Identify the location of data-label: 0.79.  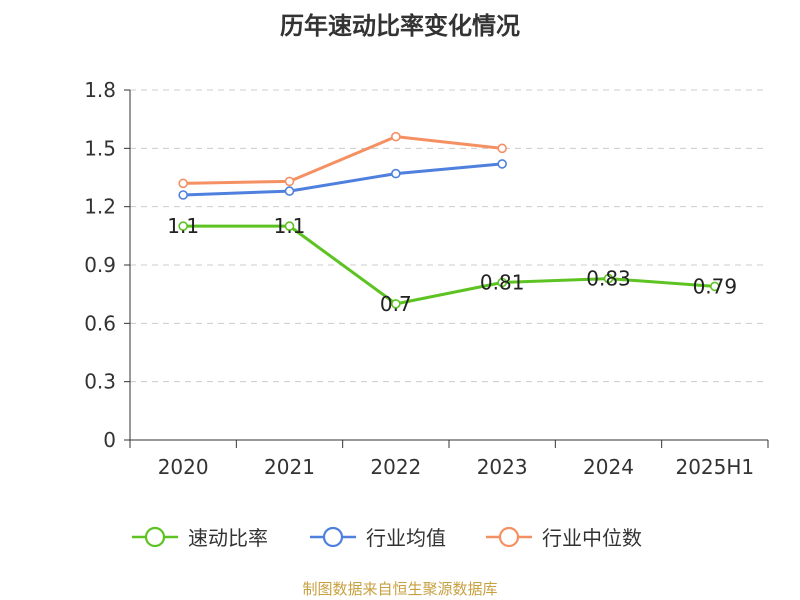
(715, 286).